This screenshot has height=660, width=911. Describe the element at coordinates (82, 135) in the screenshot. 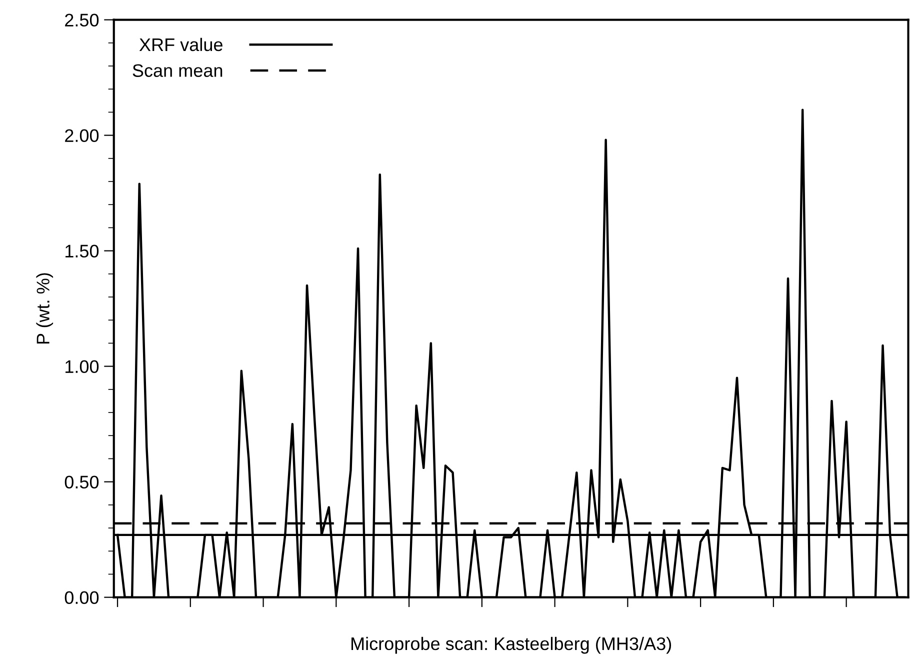

I see `y-tick-label: 2.00` at that location.